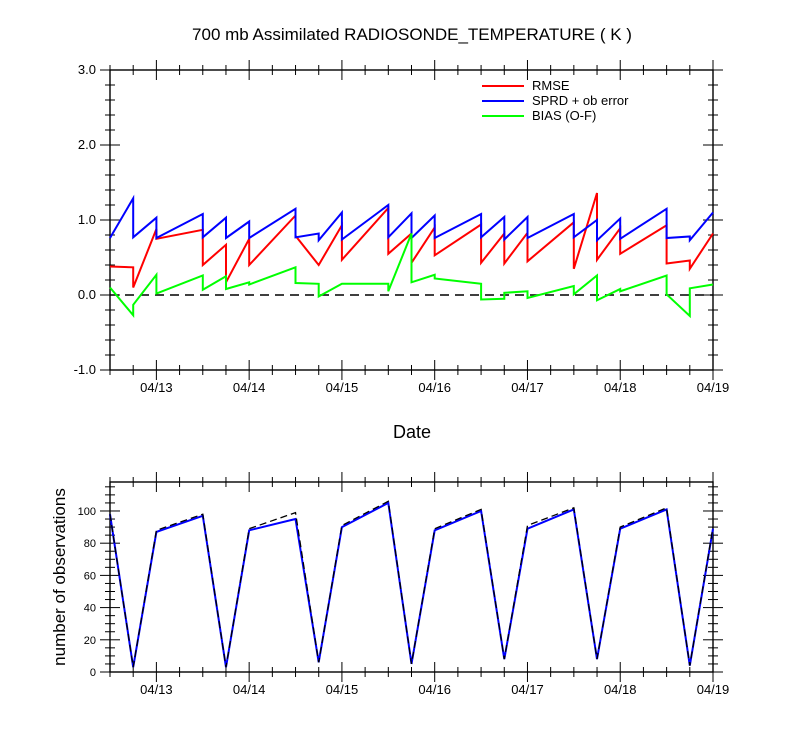  What do you see at coordinates (713, 387) in the screenshot?
I see `top-x-tick-label: 04/19` at bounding box center [713, 387].